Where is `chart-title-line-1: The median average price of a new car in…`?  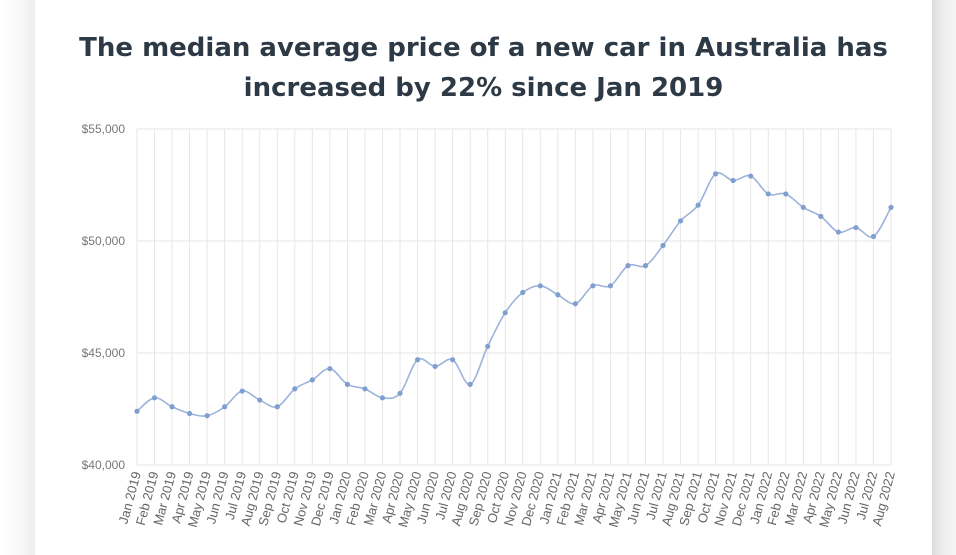
chart-title-line-1: The median average price of a new car in… is located at coordinates (483, 48).